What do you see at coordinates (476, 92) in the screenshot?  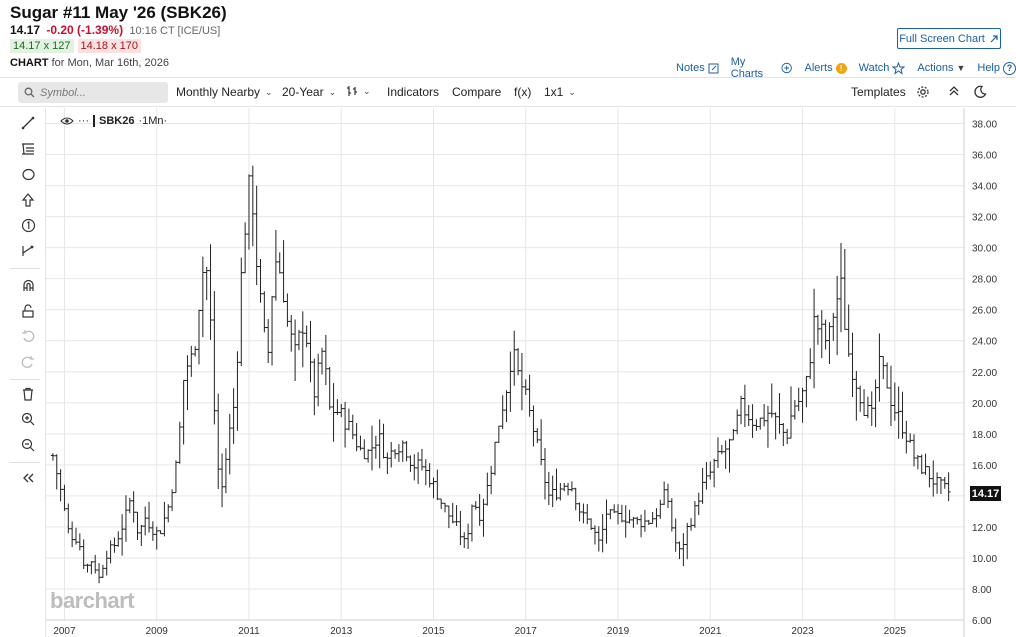 I see `compare-button: Compare` at bounding box center [476, 92].